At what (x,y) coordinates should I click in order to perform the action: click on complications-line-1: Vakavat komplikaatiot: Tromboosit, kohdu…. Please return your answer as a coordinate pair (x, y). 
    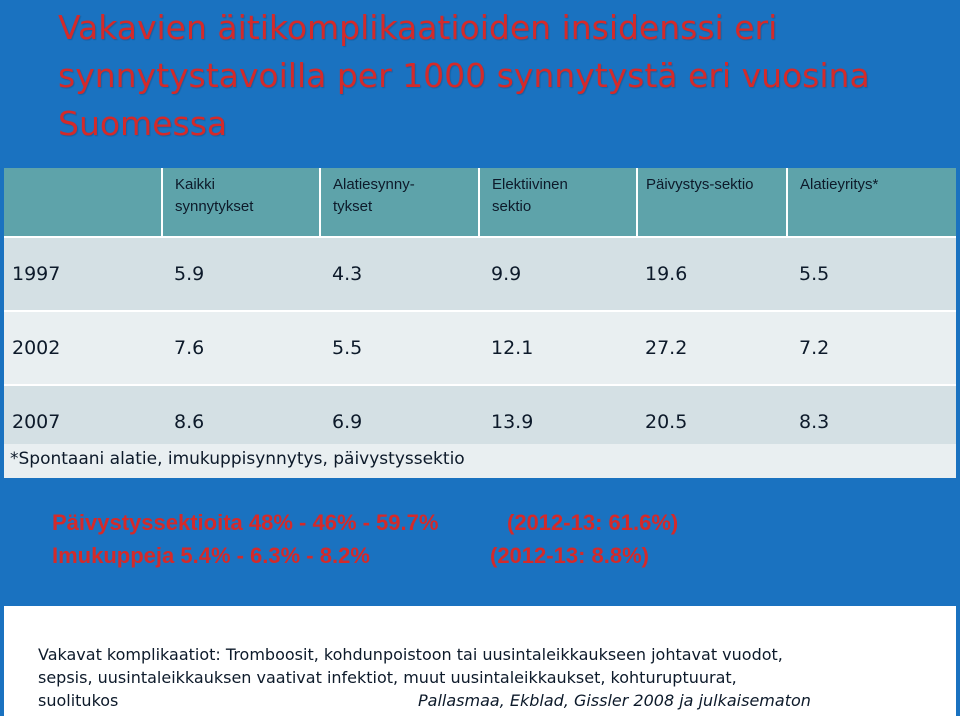
    Looking at the image, I should click on (410, 654).